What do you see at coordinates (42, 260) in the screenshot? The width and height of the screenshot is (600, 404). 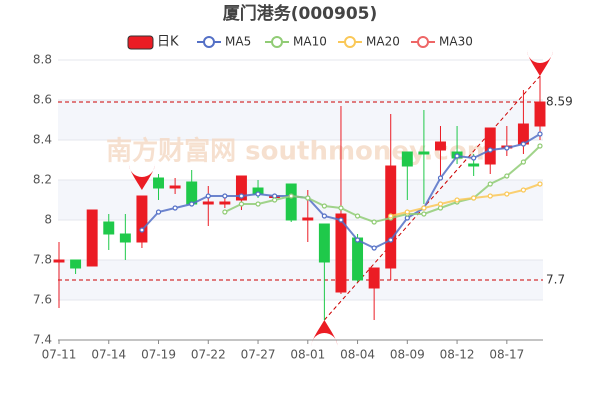 I see `y-tick-label: 7.8` at bounding box center [42, 260].